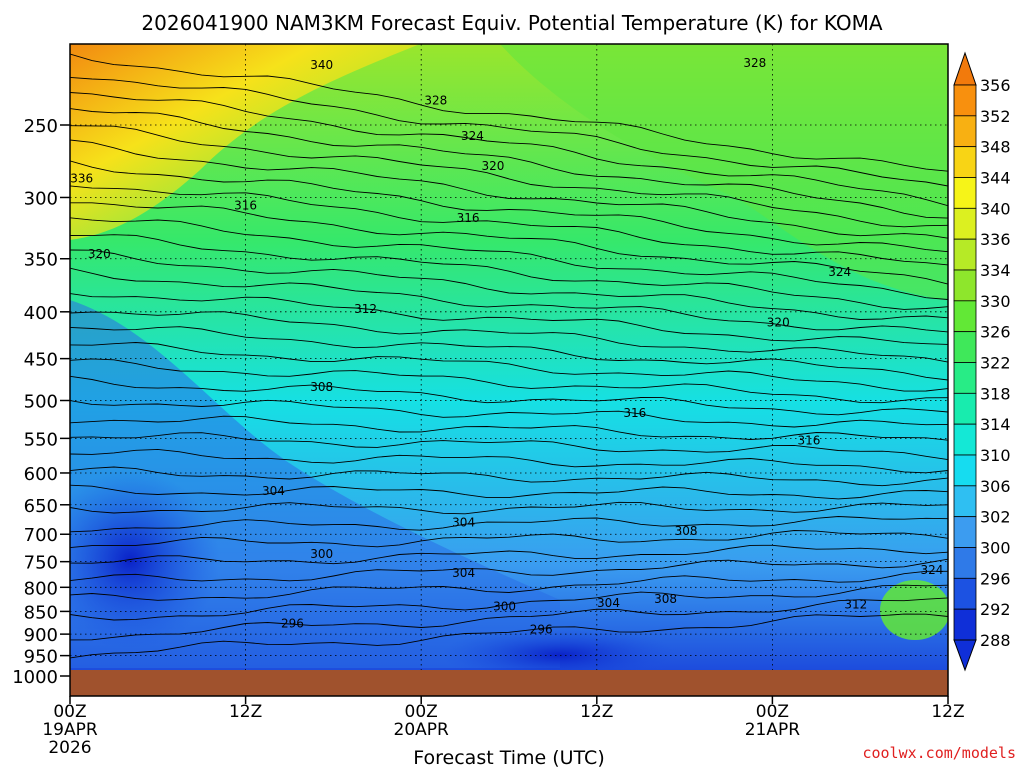 The width and height of the screenshot is (1024, 768). Describe the element at coordinates (422, 730) in the screenshot. I see `x-tick-label: 20APR` at that location.